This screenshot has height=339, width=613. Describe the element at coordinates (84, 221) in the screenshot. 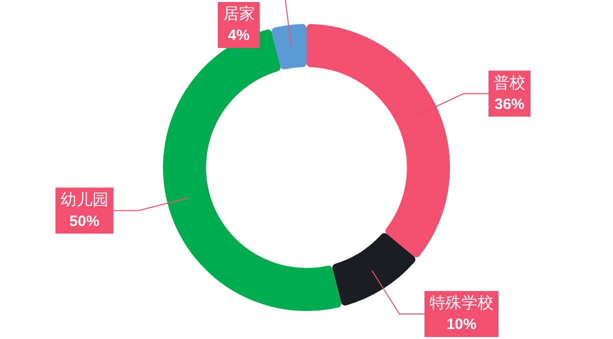

I see `data-label: 50%` at that location.